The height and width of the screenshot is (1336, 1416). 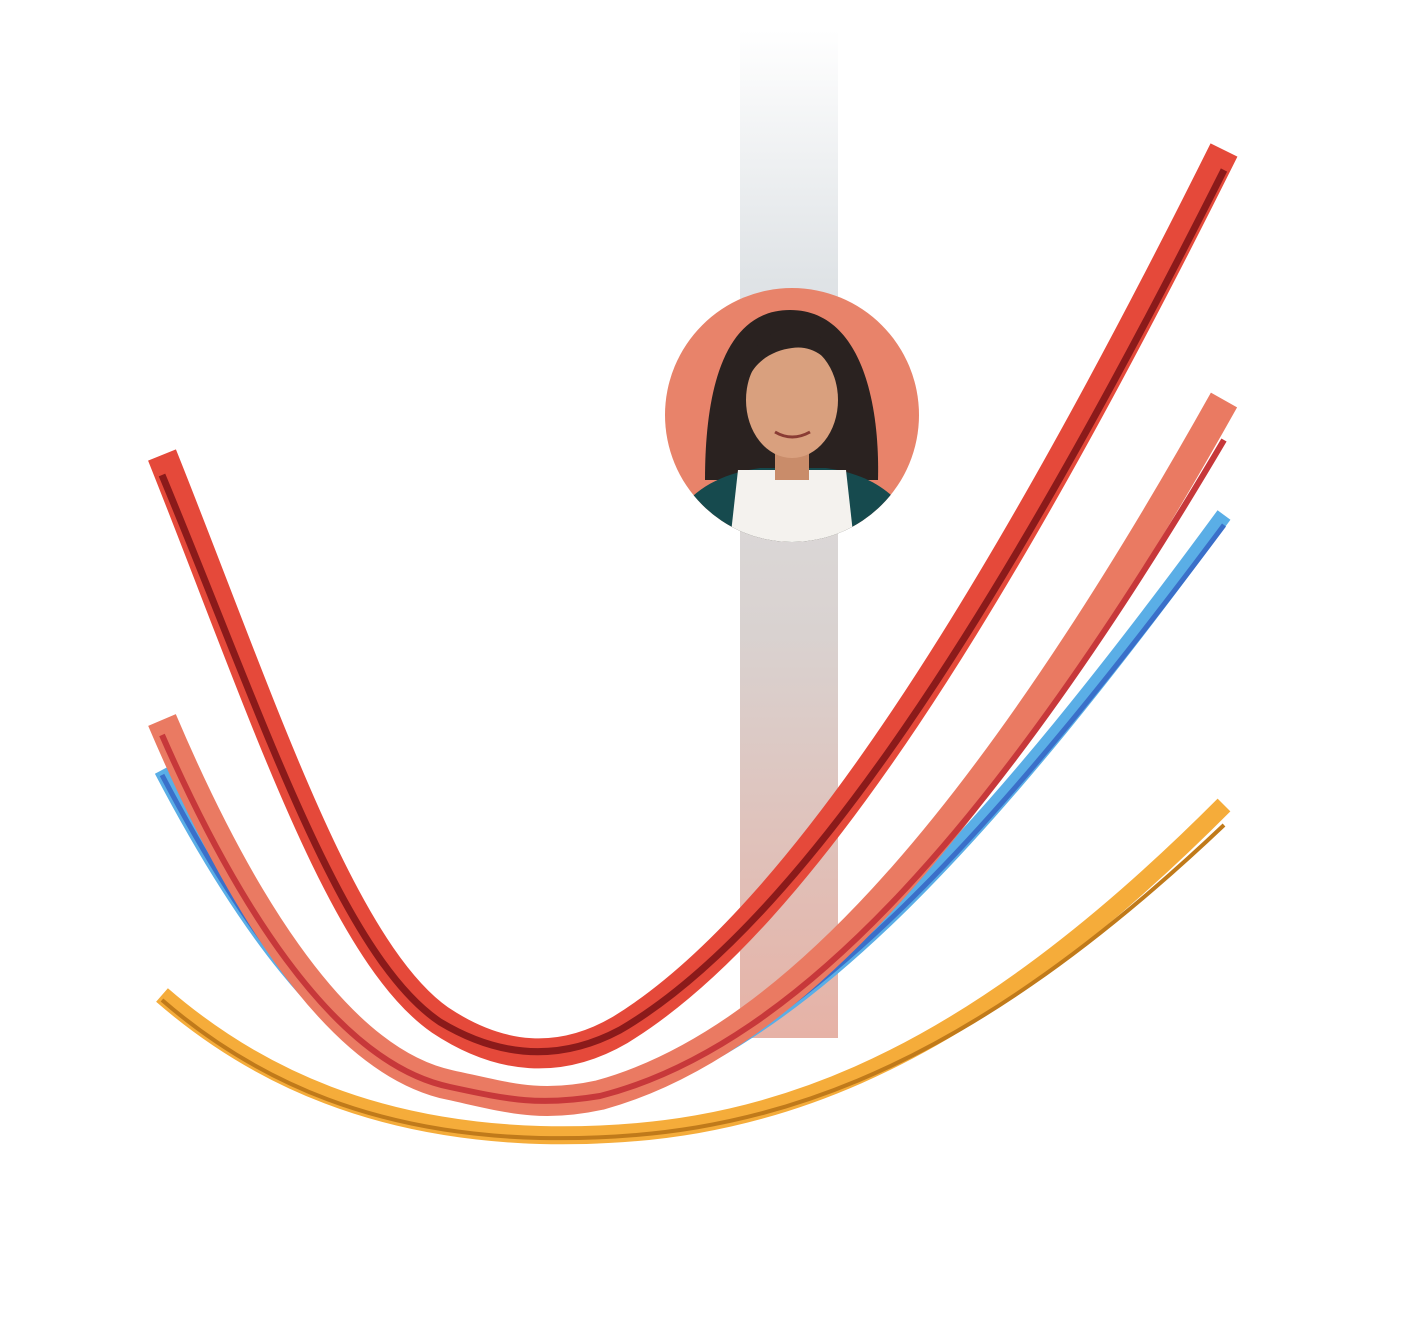 I want to click on fringe, so click(x=793, y=355).